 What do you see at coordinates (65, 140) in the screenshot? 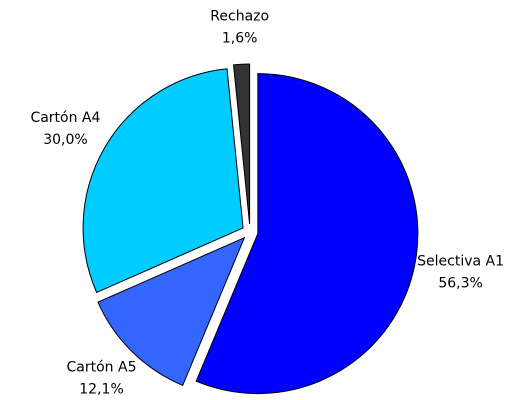
I see `slice-value-label: 30,0%` at bounding box center [65, 140].